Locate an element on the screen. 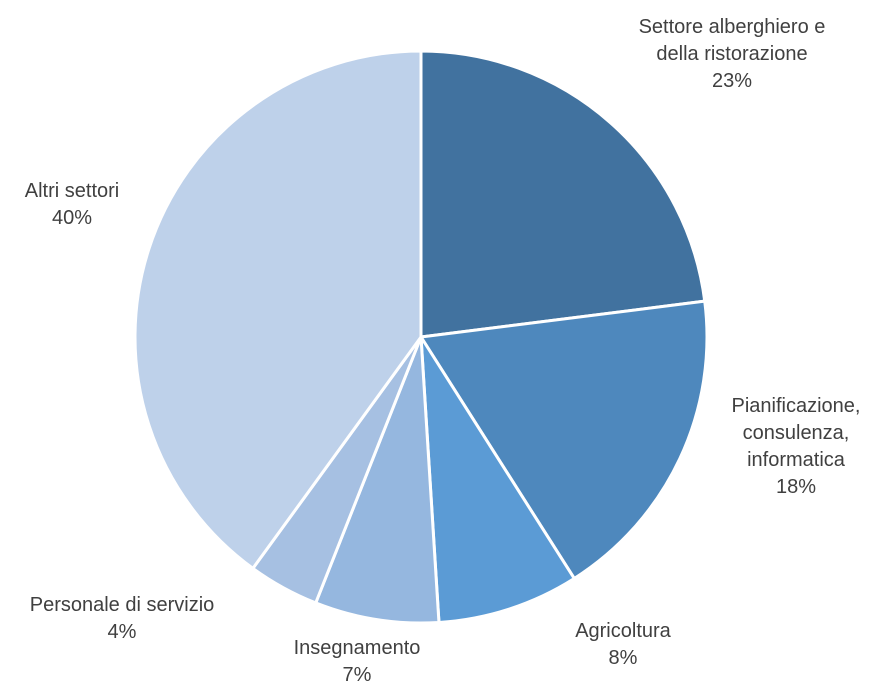 This screenshot has width=875, height=688. slice-value-label: 23% is located at coordinates (732, 81).